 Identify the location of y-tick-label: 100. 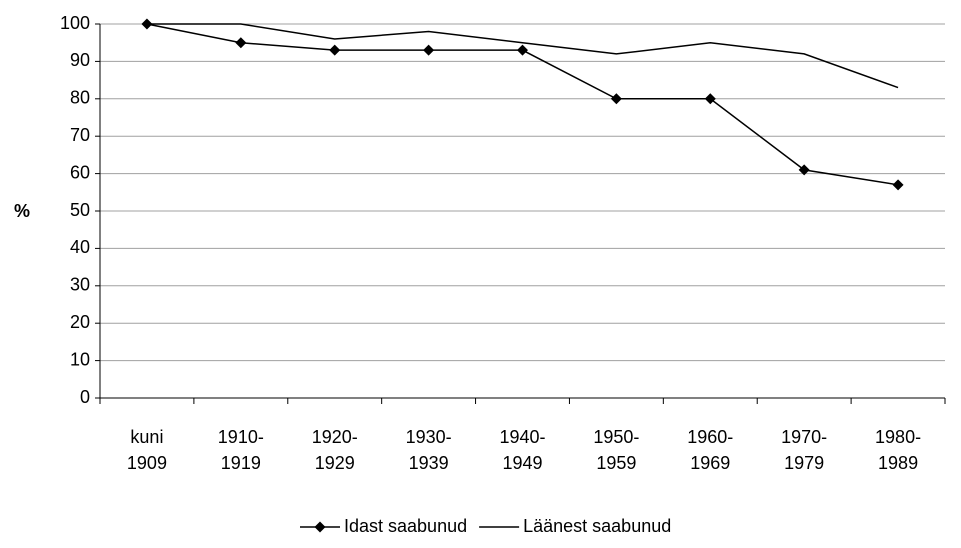
(75, 23).